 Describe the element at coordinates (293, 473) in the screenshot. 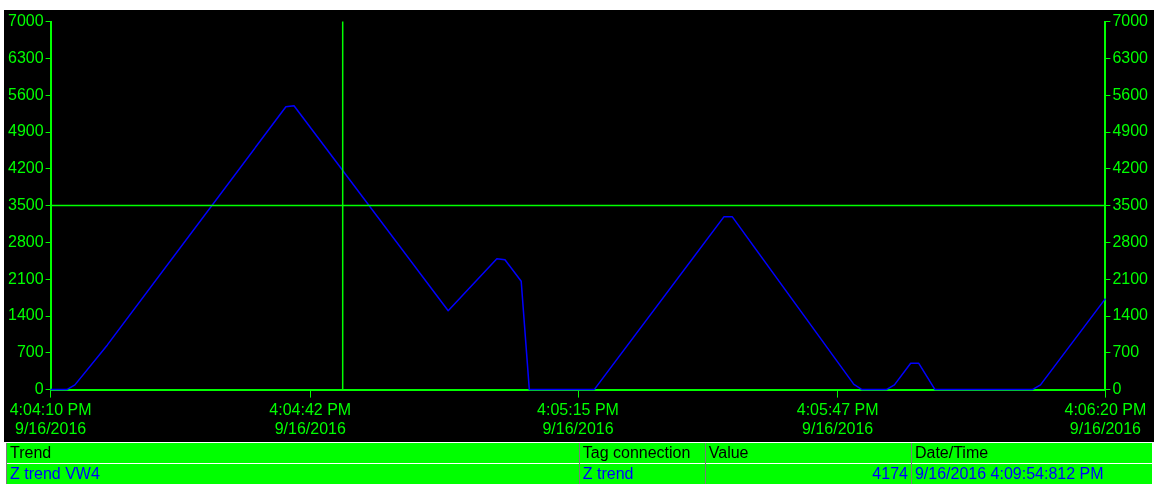

I see `text: Z trend VW4` at that location.